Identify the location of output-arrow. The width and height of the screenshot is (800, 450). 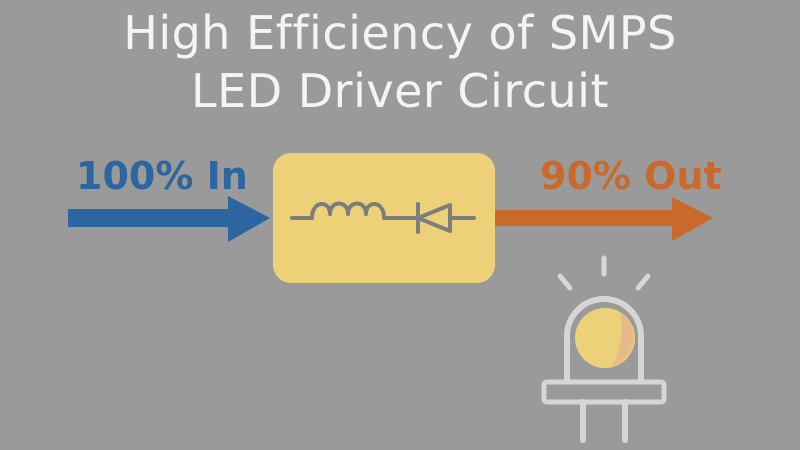
(604, 219).